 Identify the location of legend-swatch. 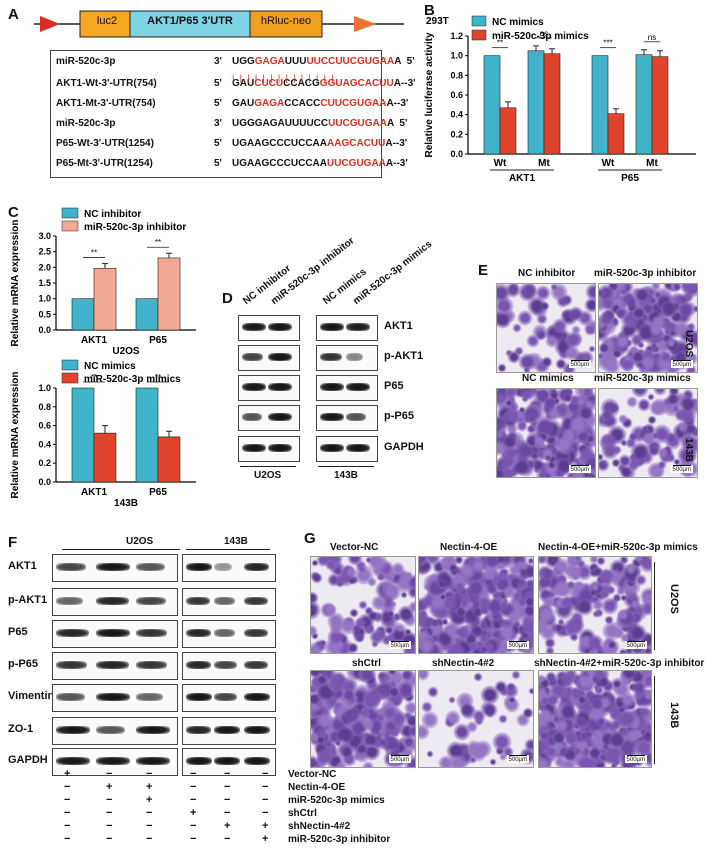
(479, 35).